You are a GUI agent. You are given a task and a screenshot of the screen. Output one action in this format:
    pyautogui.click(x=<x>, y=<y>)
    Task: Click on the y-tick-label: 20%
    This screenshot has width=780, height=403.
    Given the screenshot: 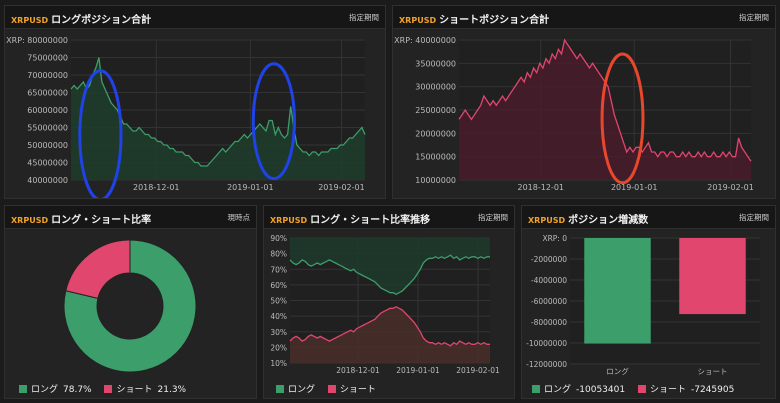 What is the action you would take?
    pyautogui.click(x=278, y=347)
    